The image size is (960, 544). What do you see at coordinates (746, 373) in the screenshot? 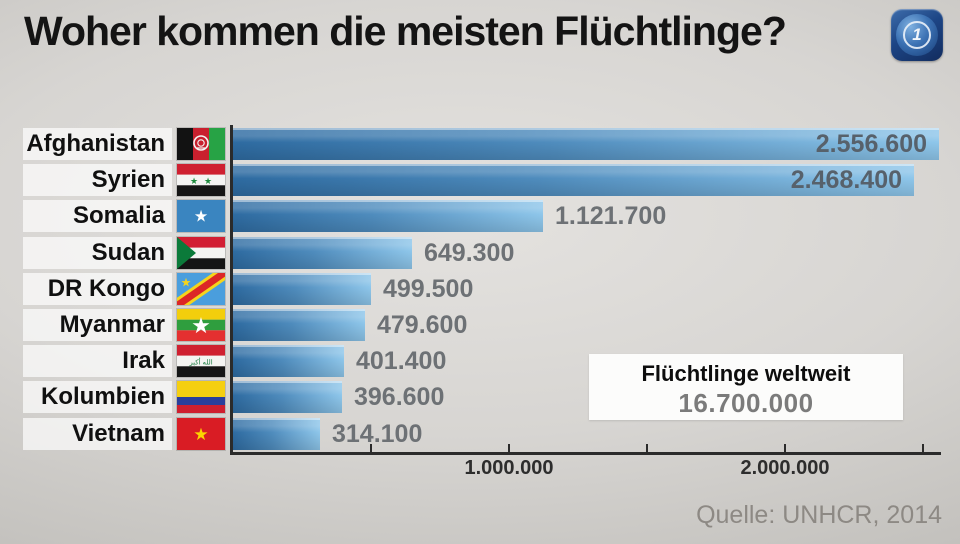
I see `world-total-label: Flüchtlinge weltweit` at bounding box center [746, 373].